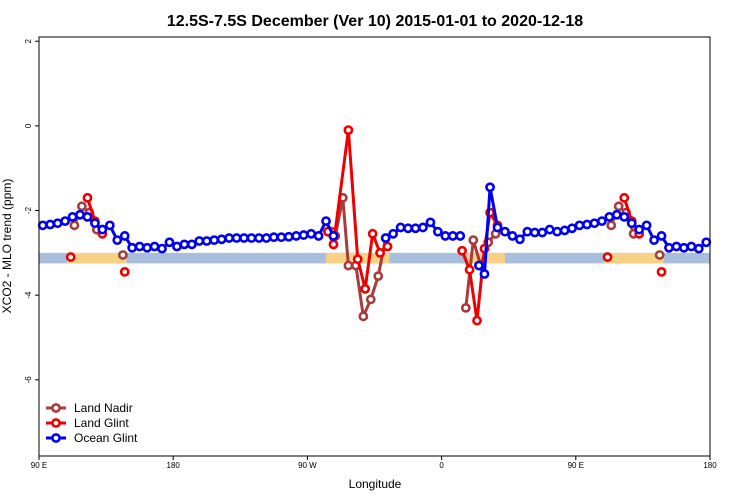 The height and width of the screenshot is (500, 750). I want to click on legend-item: Land Glint, so click(87, 423).